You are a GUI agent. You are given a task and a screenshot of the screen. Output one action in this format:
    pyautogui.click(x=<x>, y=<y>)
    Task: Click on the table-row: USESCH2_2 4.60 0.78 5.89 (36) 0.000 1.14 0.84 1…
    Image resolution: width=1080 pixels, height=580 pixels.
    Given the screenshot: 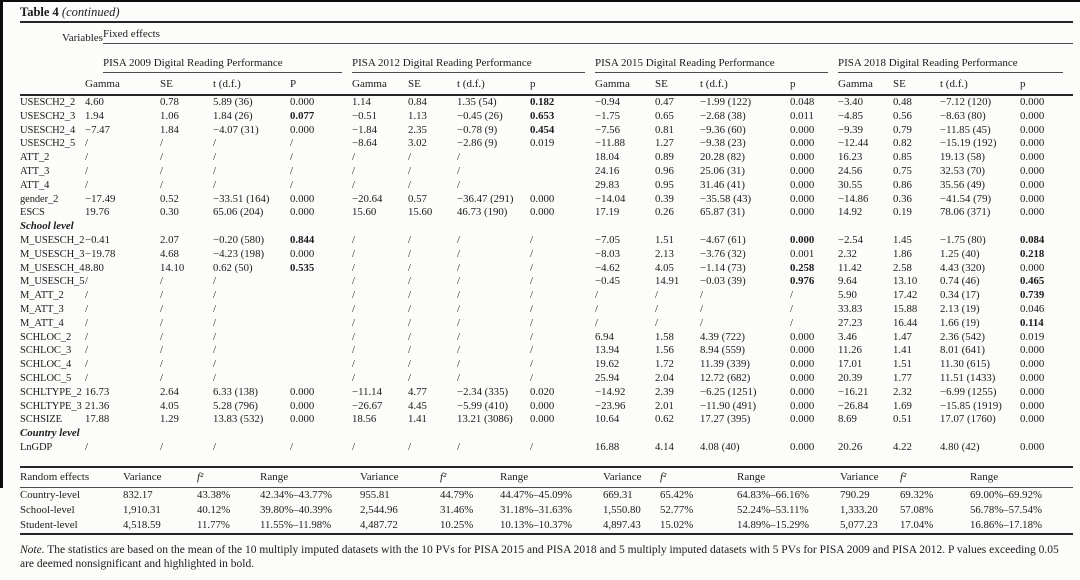 What is the action you would take?
    pyautogui.click(x=546, y=102)
    